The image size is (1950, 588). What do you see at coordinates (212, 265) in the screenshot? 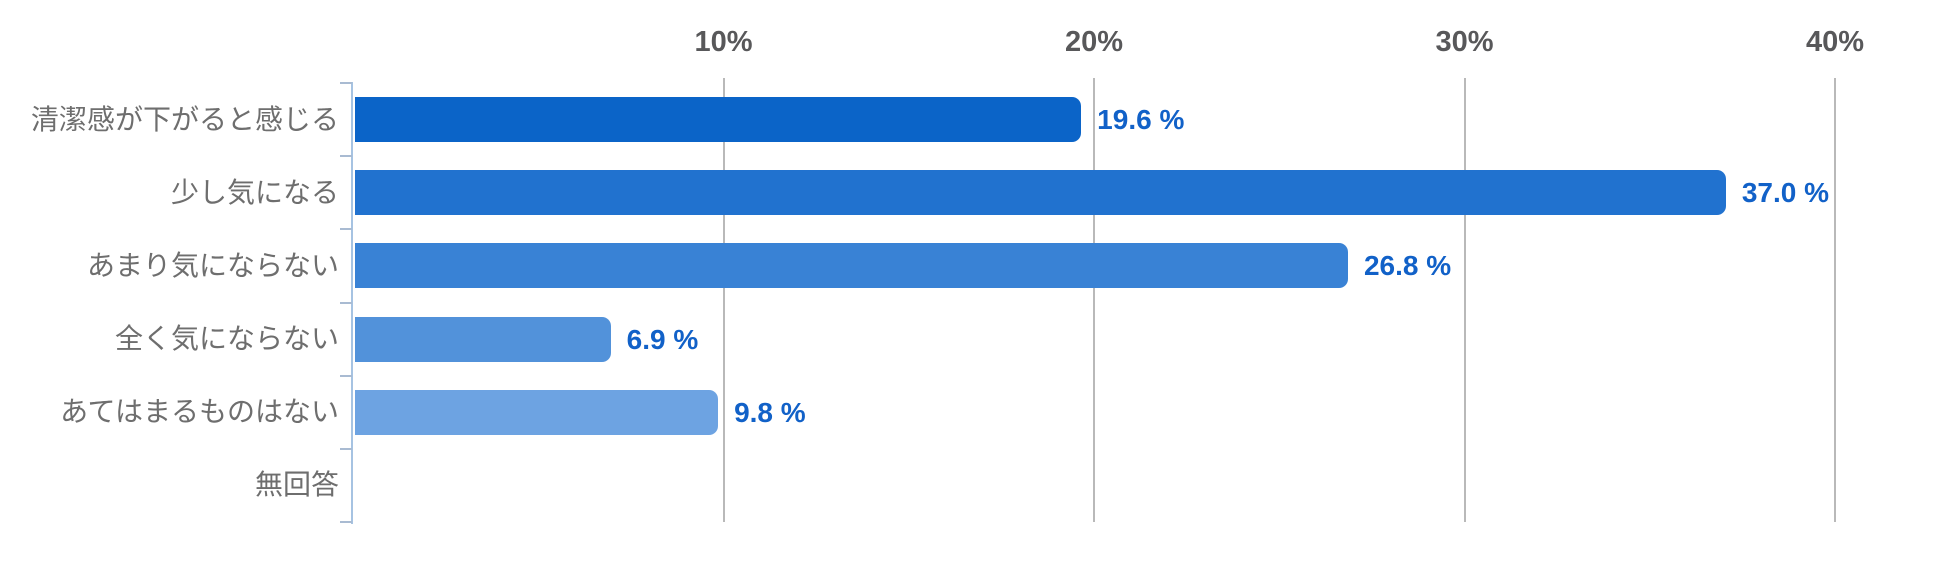
I see `category-label: あまり気にならない` at bounding box center [212, 265].